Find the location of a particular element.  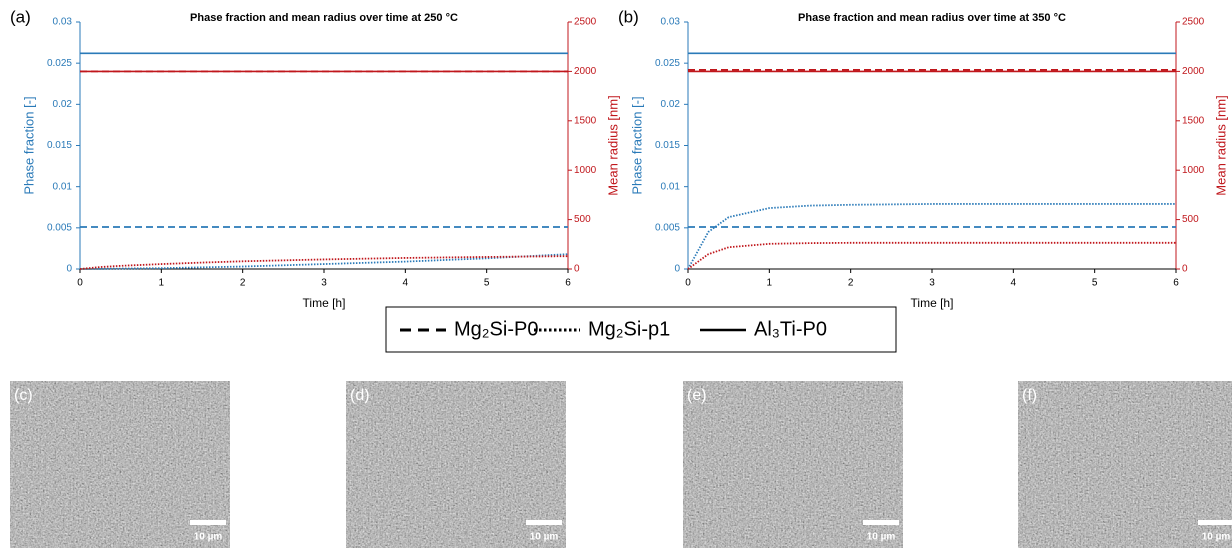

panel-label: (a) is located at coordinates (20, 16).